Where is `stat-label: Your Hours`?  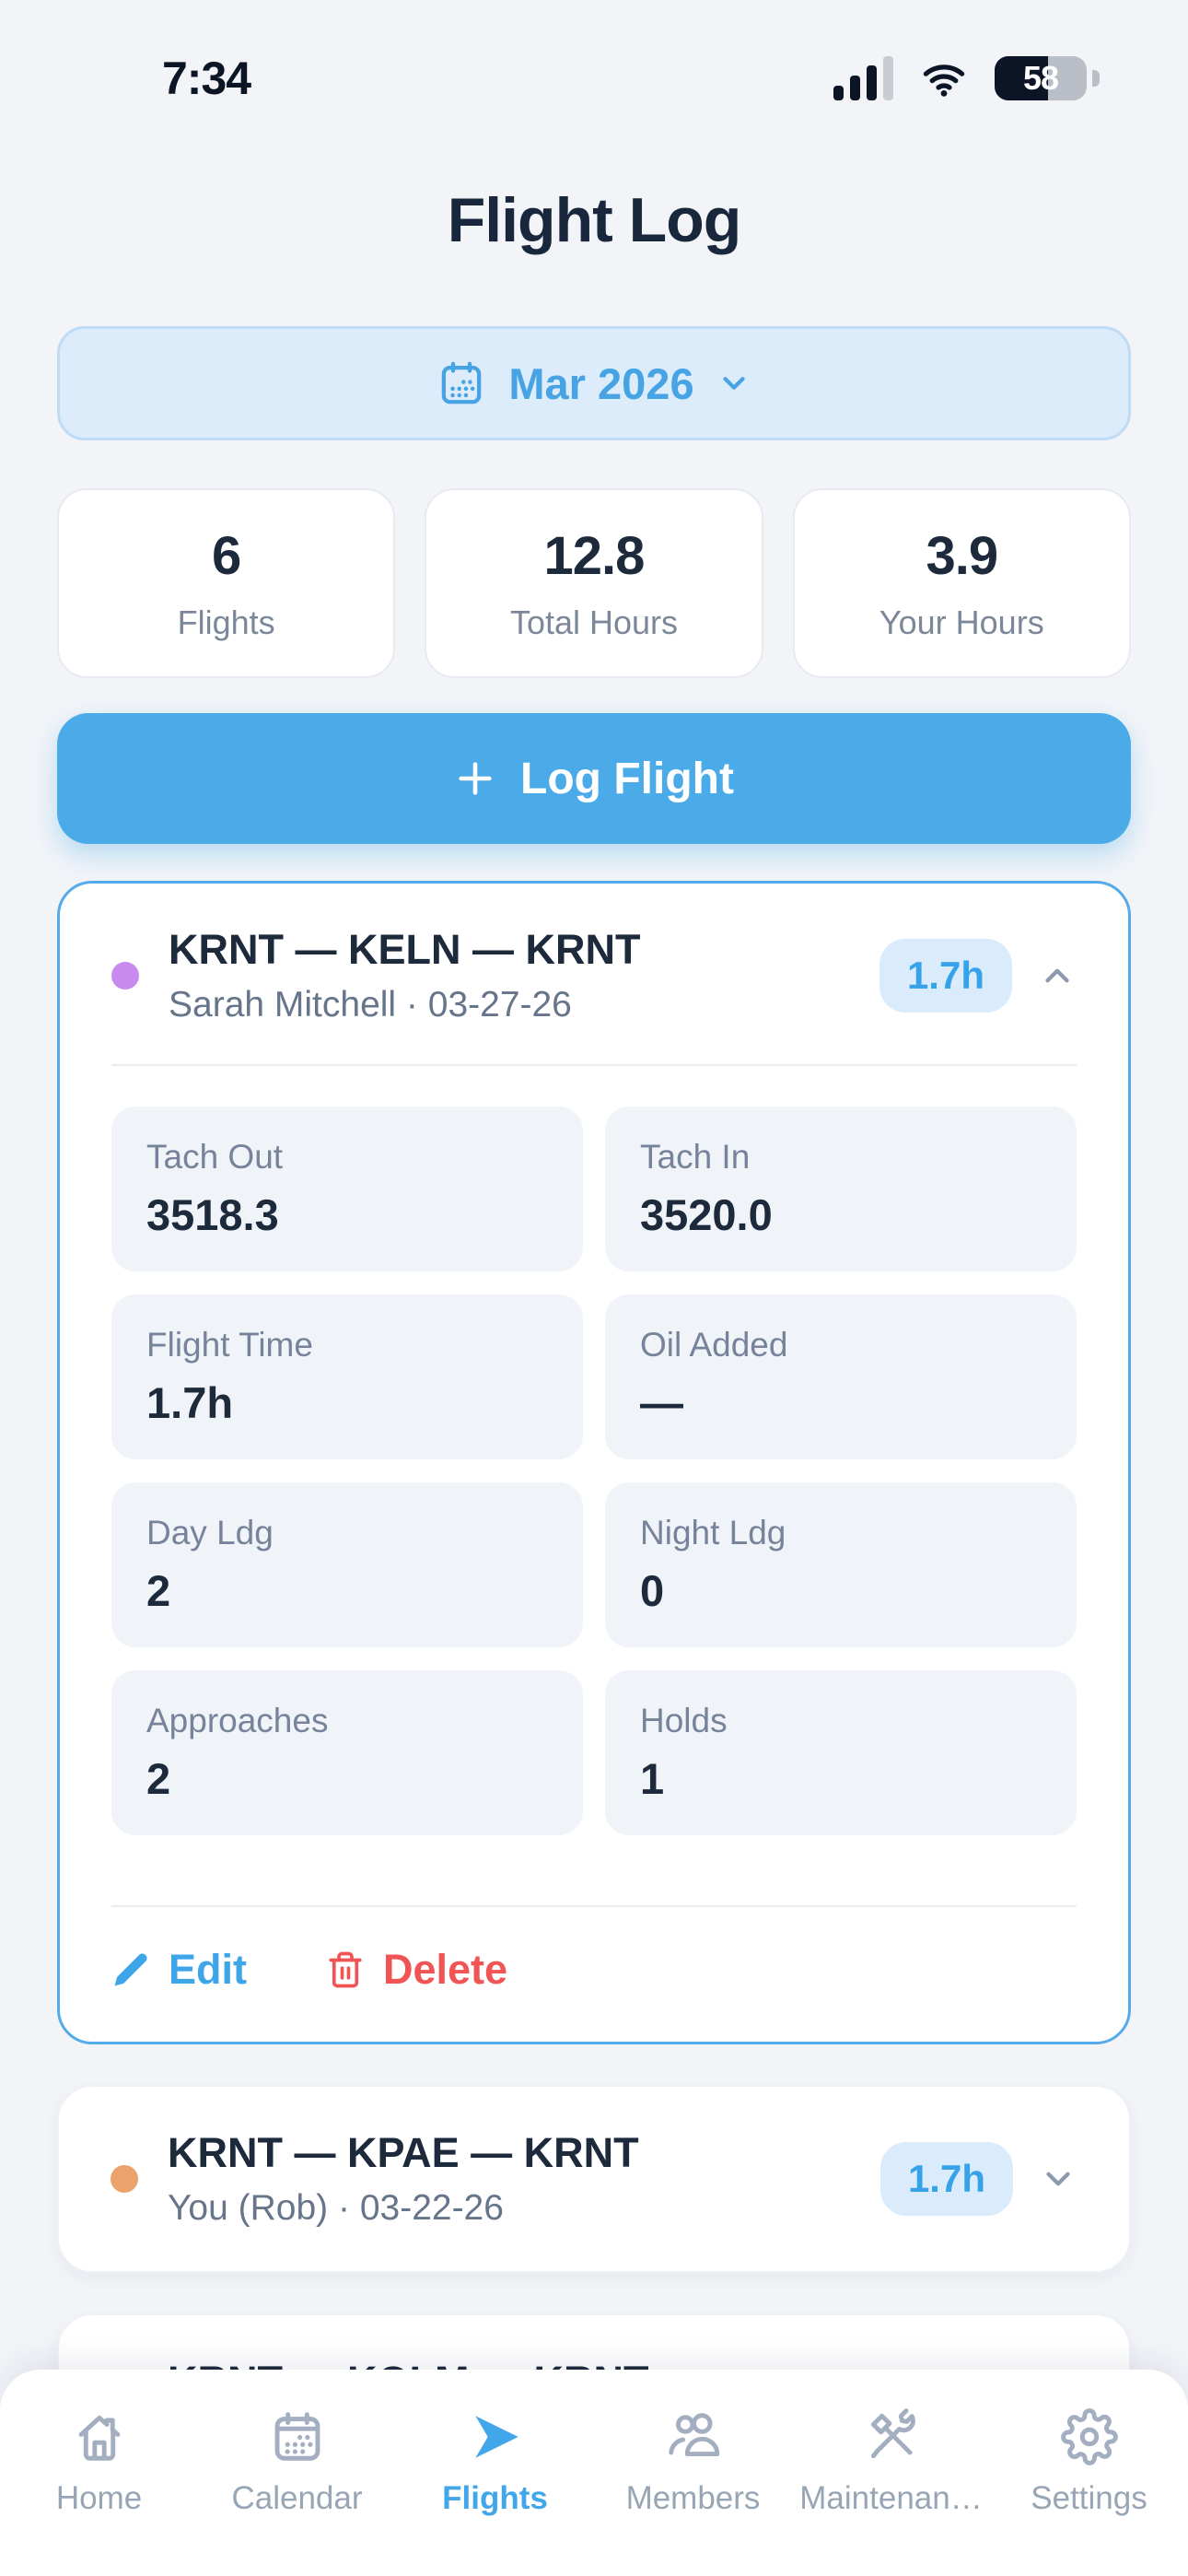
stat-label: Your Hours is located at coordinates (961, 622).